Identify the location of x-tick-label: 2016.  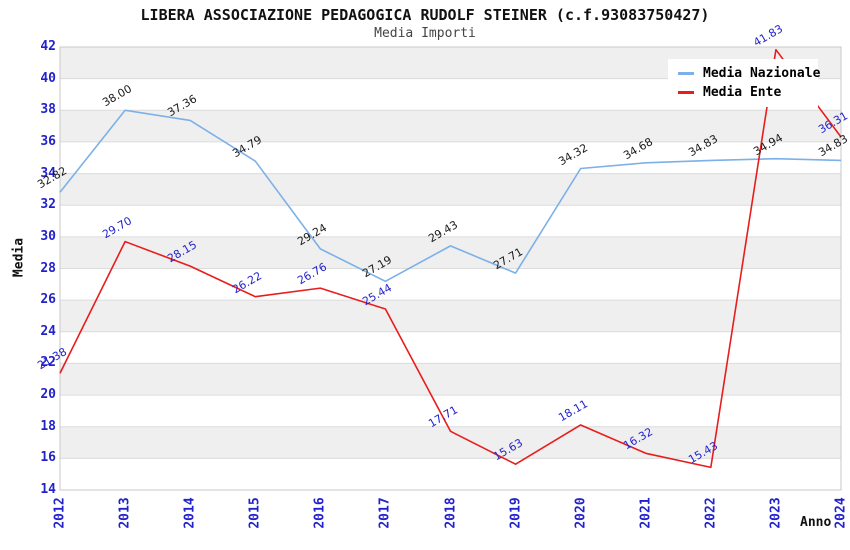
(320, 513).